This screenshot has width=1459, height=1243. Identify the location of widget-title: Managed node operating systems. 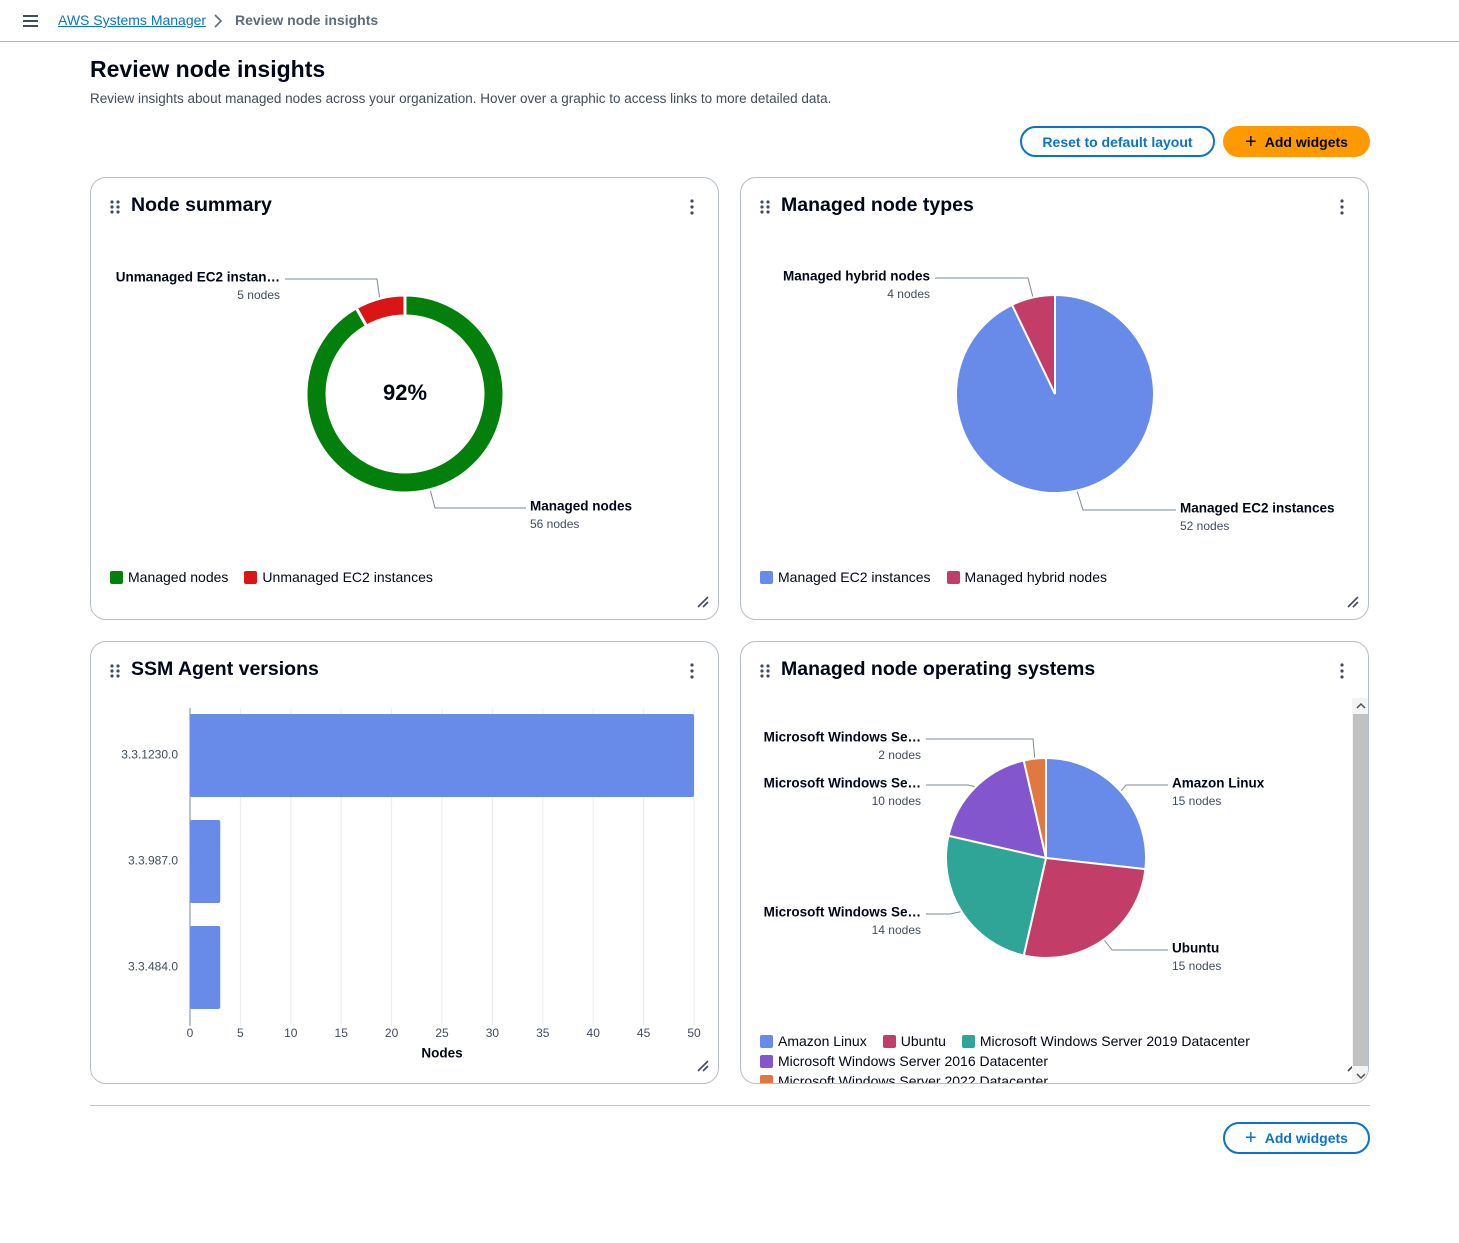
(938, 669).